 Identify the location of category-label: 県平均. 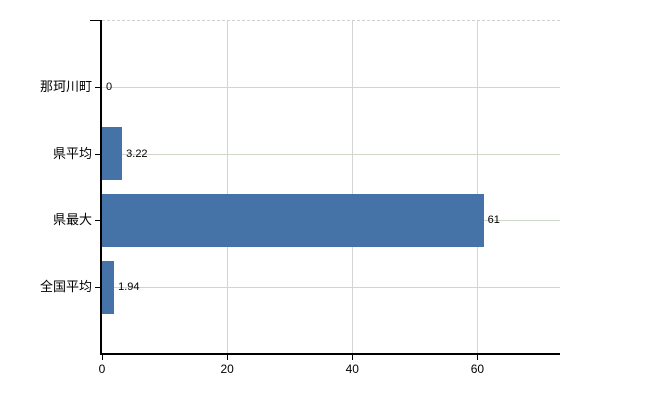
(72, 153).